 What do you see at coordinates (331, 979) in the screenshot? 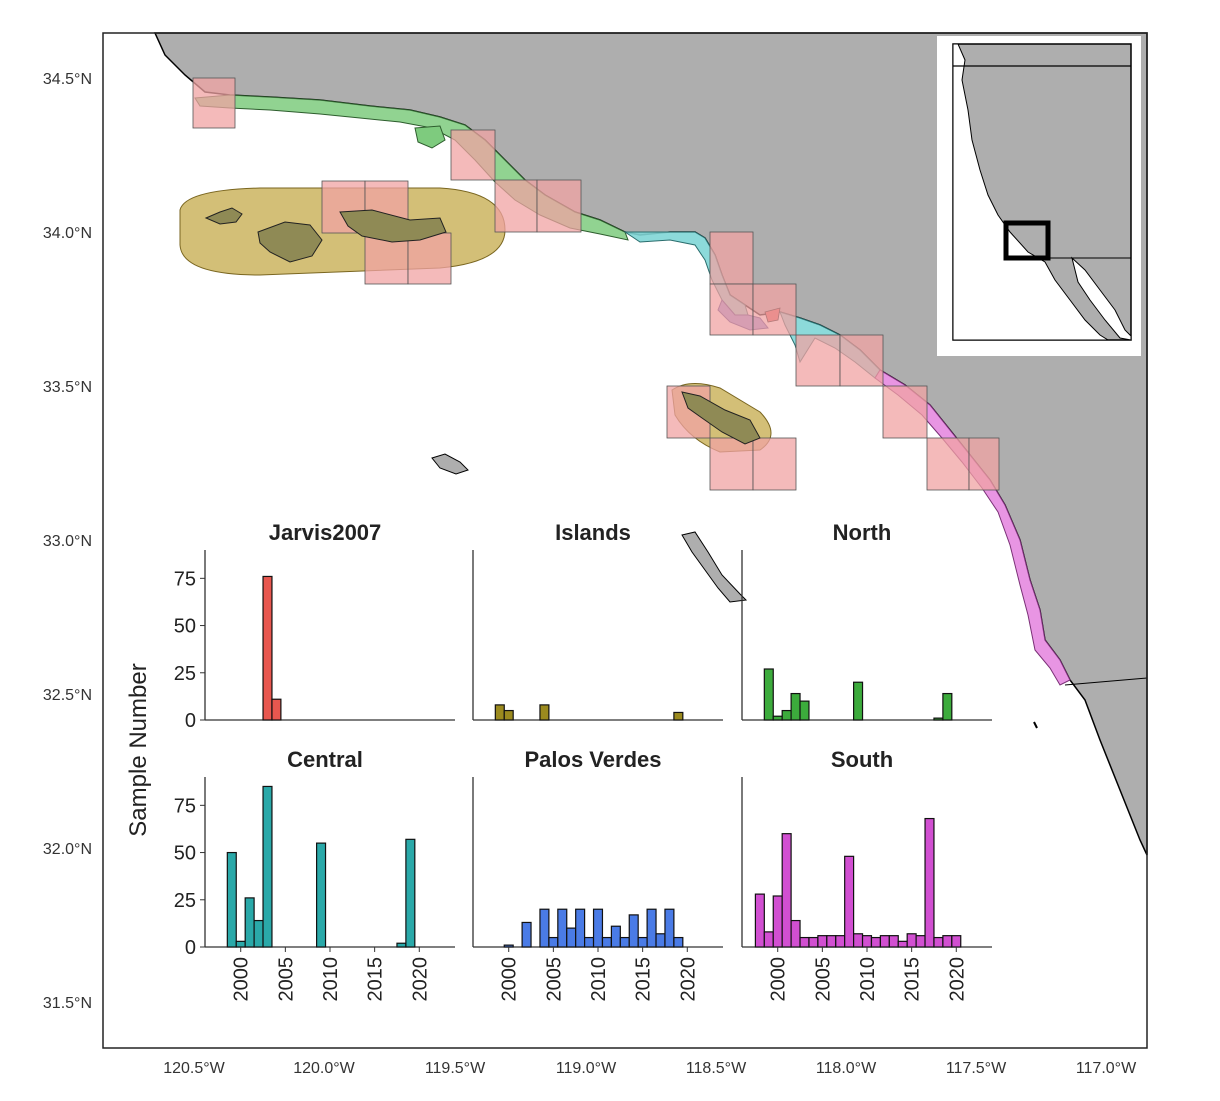
I see `x-tick-label: 2010` at bounding box center [331, 979].